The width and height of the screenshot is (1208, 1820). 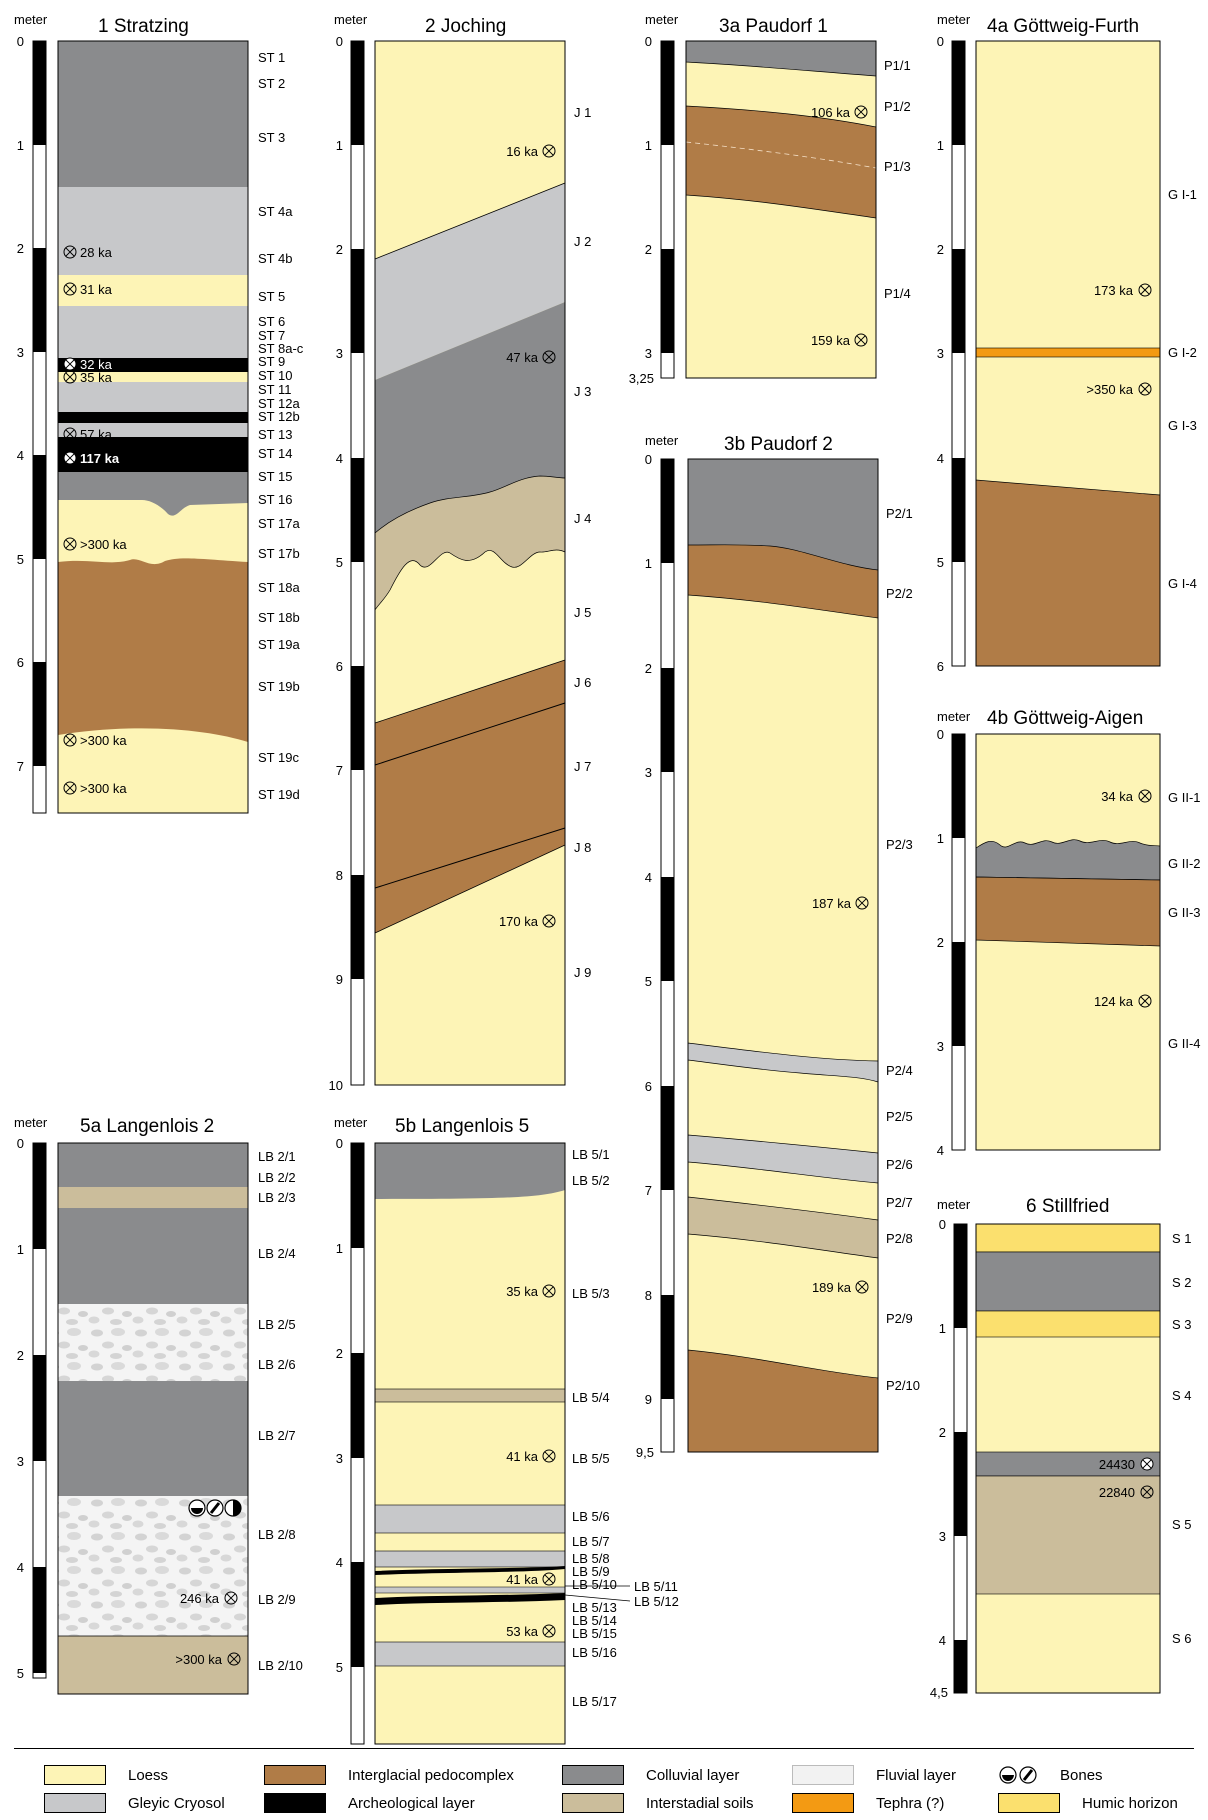 What do you see at coordinates (336, 563) in the screenshot?
I see `depth-ticks: 0 1 2 3 4 5 6 7 8 9 10` at bounding box center [336, 563].